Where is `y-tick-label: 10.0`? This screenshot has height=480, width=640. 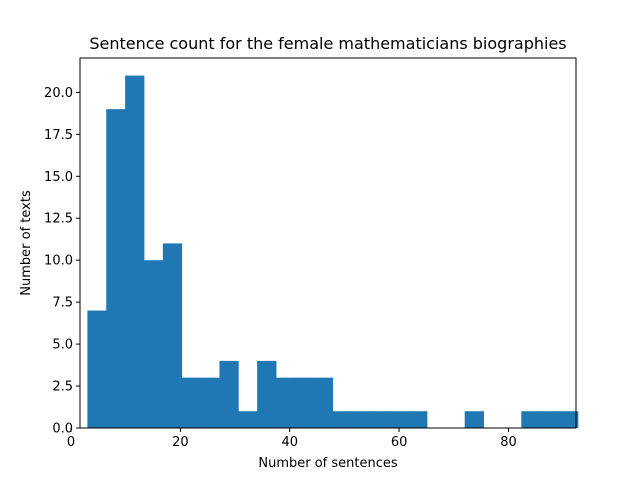
y-tick-label: 10.0 is located at coordinates (58, 261).